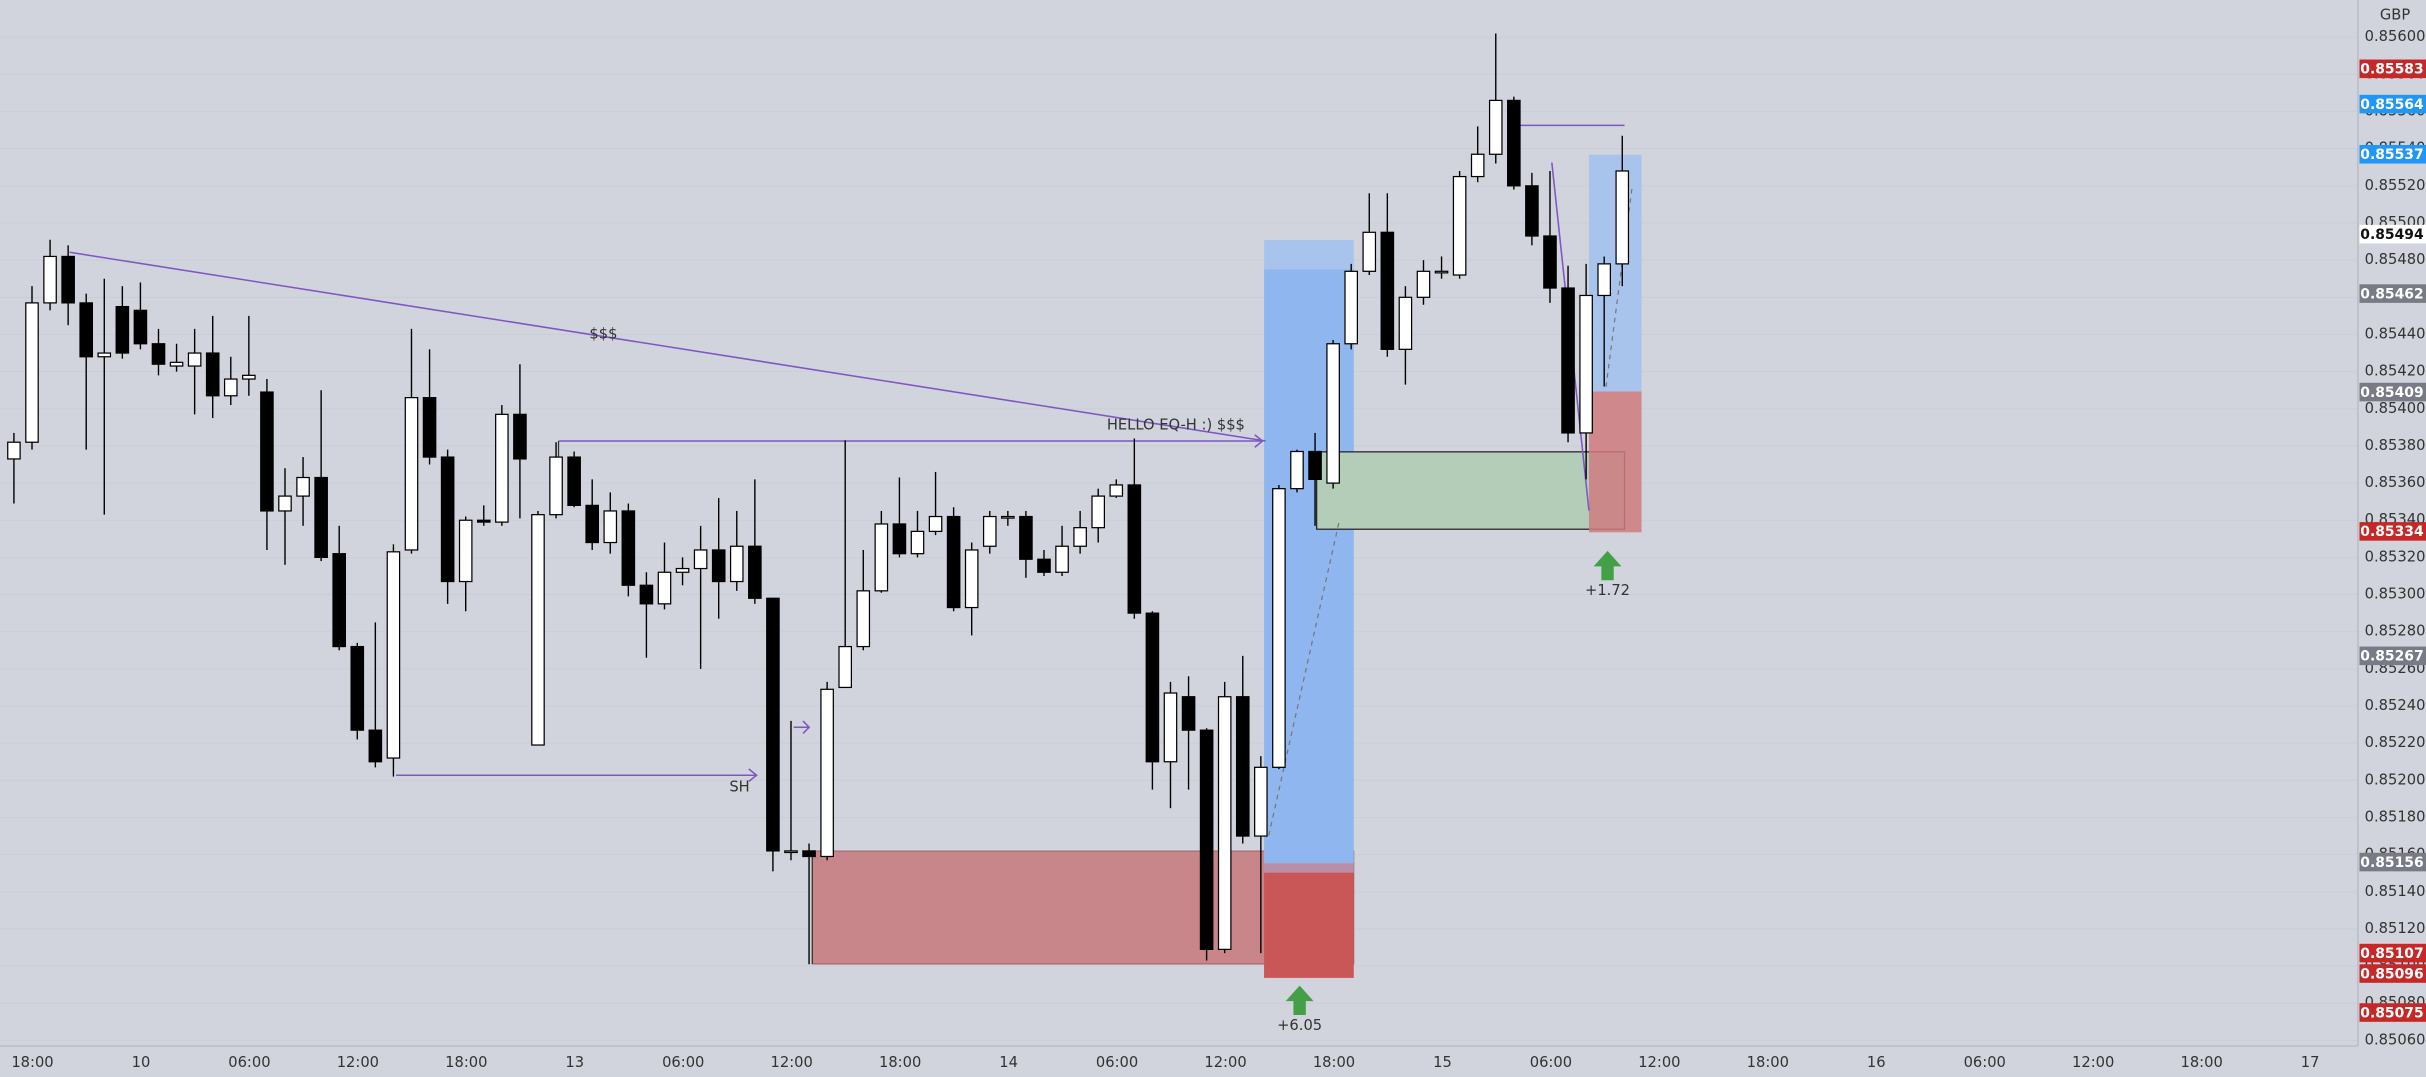  What do you see at coordinates (1309, 868) in the screenshot?
I see `entry-band` at bounding box center [1309, 868].